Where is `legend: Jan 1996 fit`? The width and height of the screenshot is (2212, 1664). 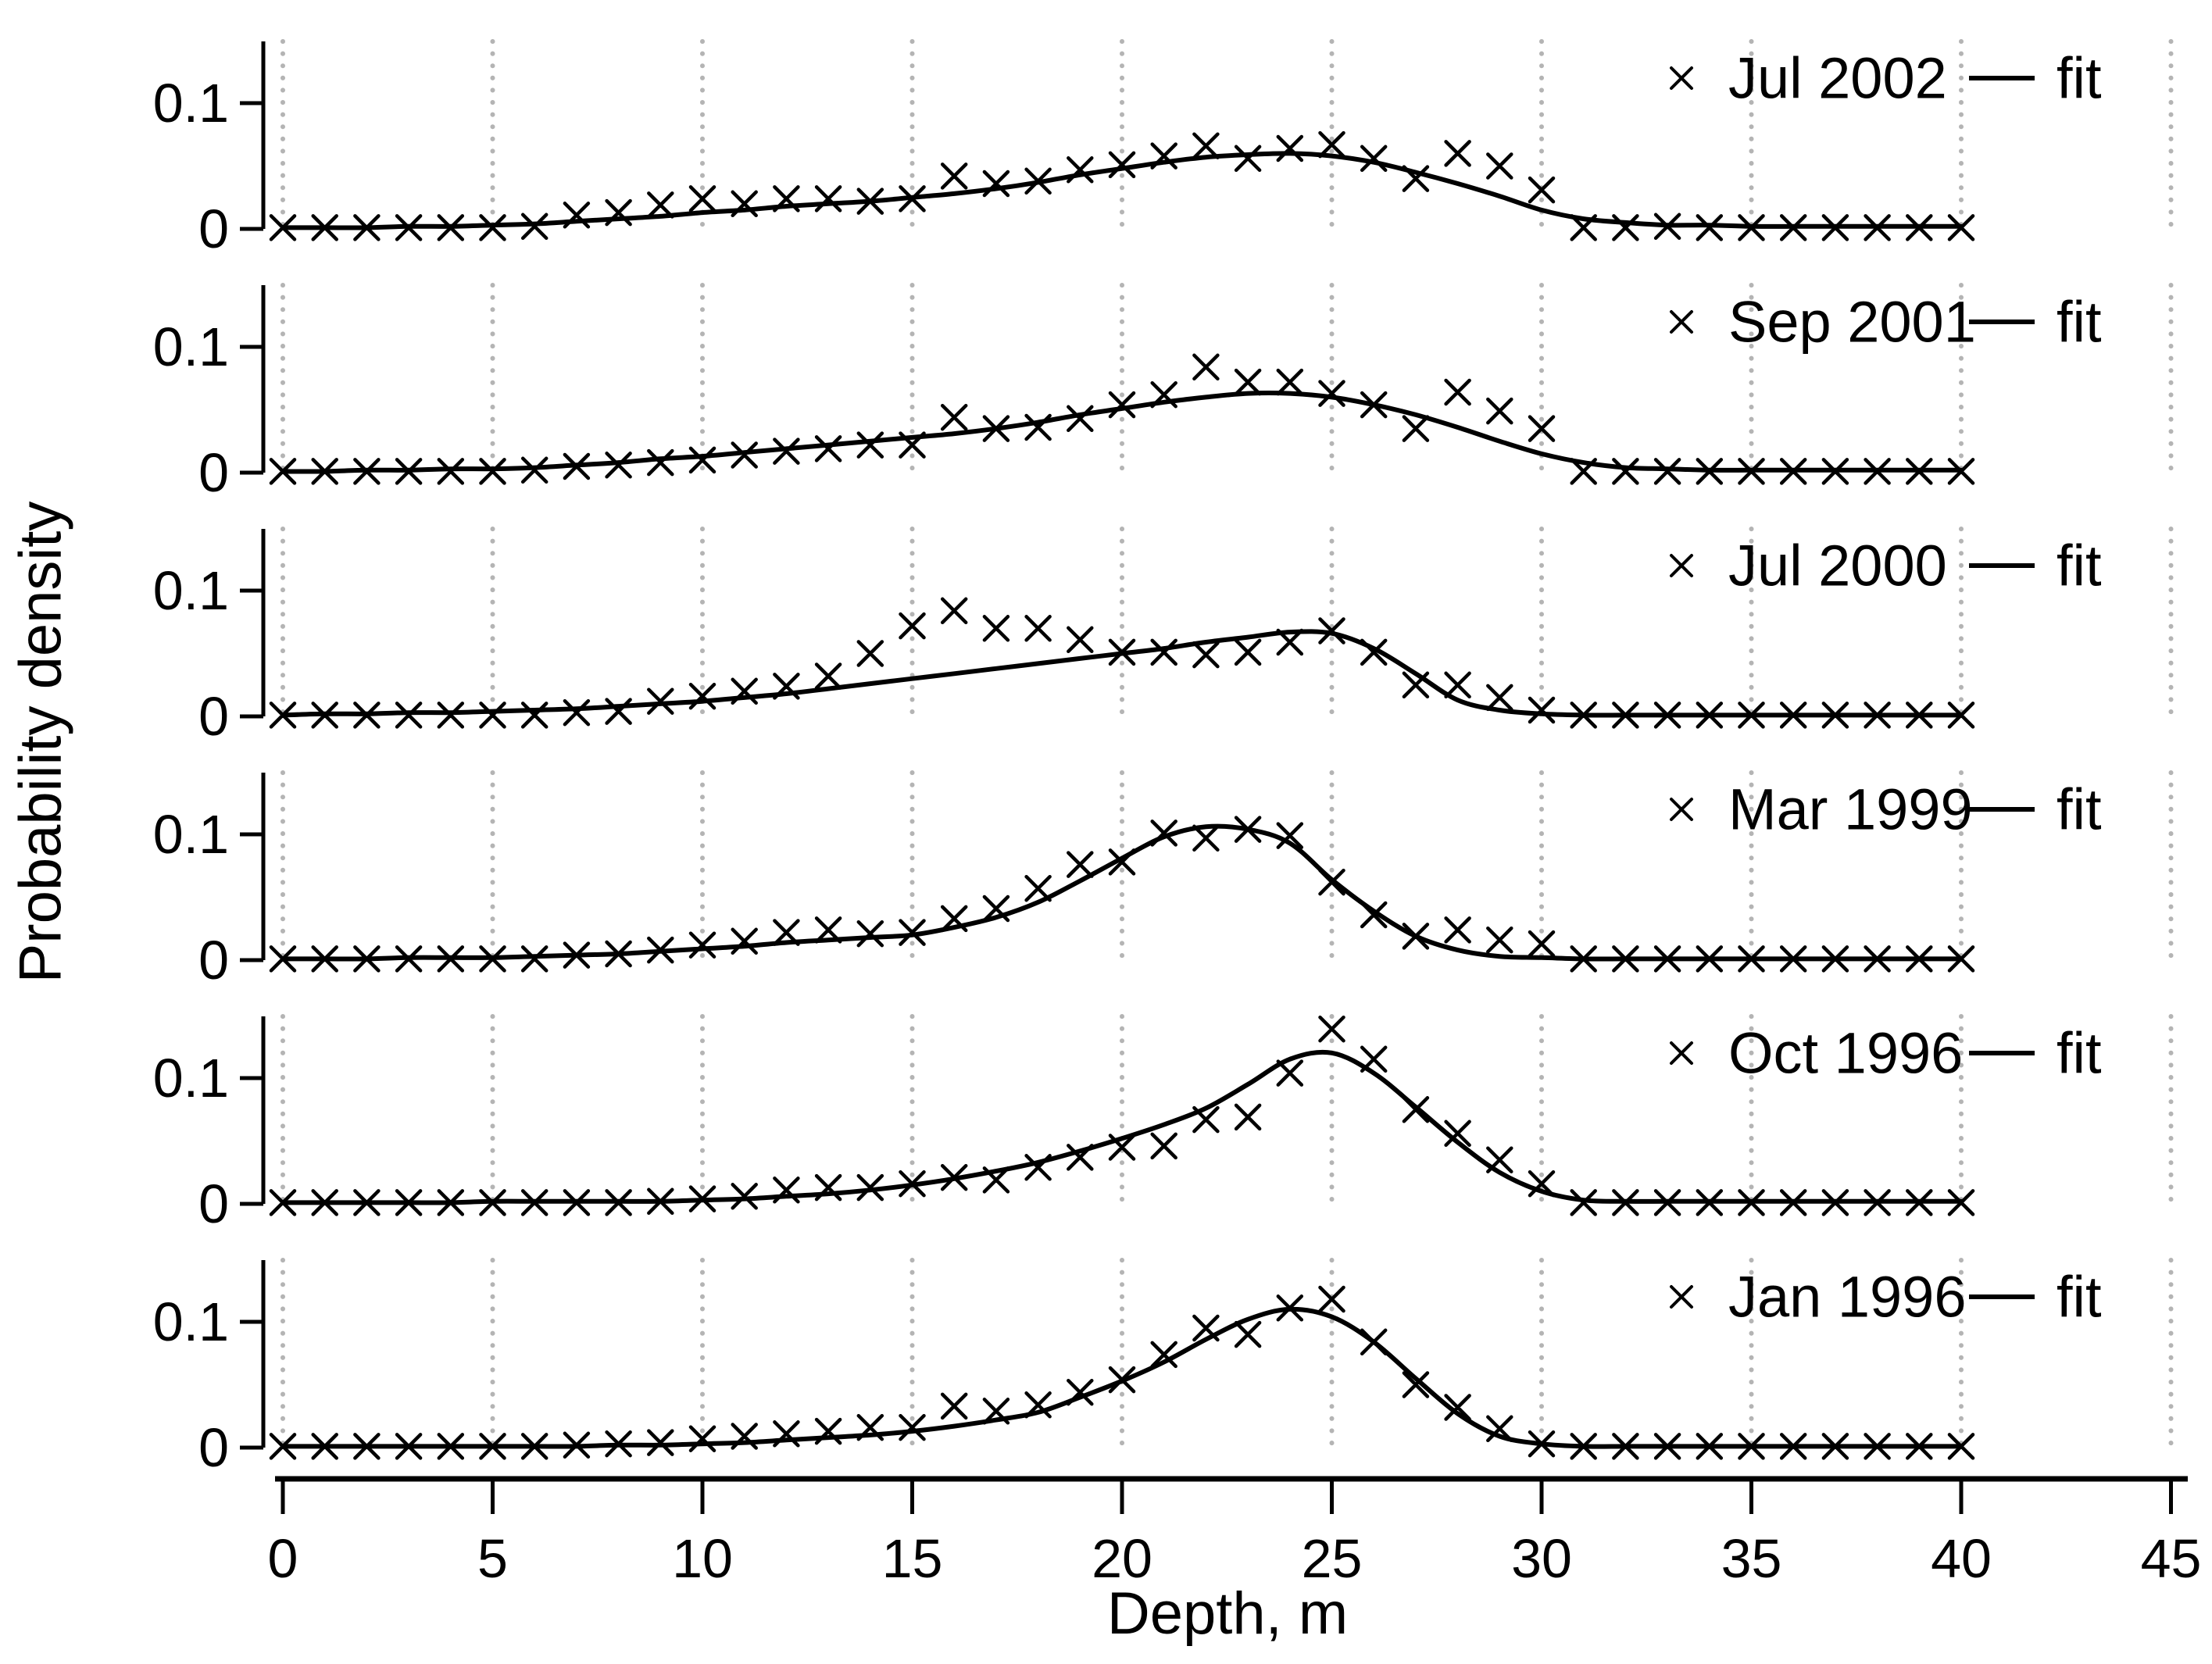 legend: Jan 1996 fit is located at coordinates (1886, 1297).